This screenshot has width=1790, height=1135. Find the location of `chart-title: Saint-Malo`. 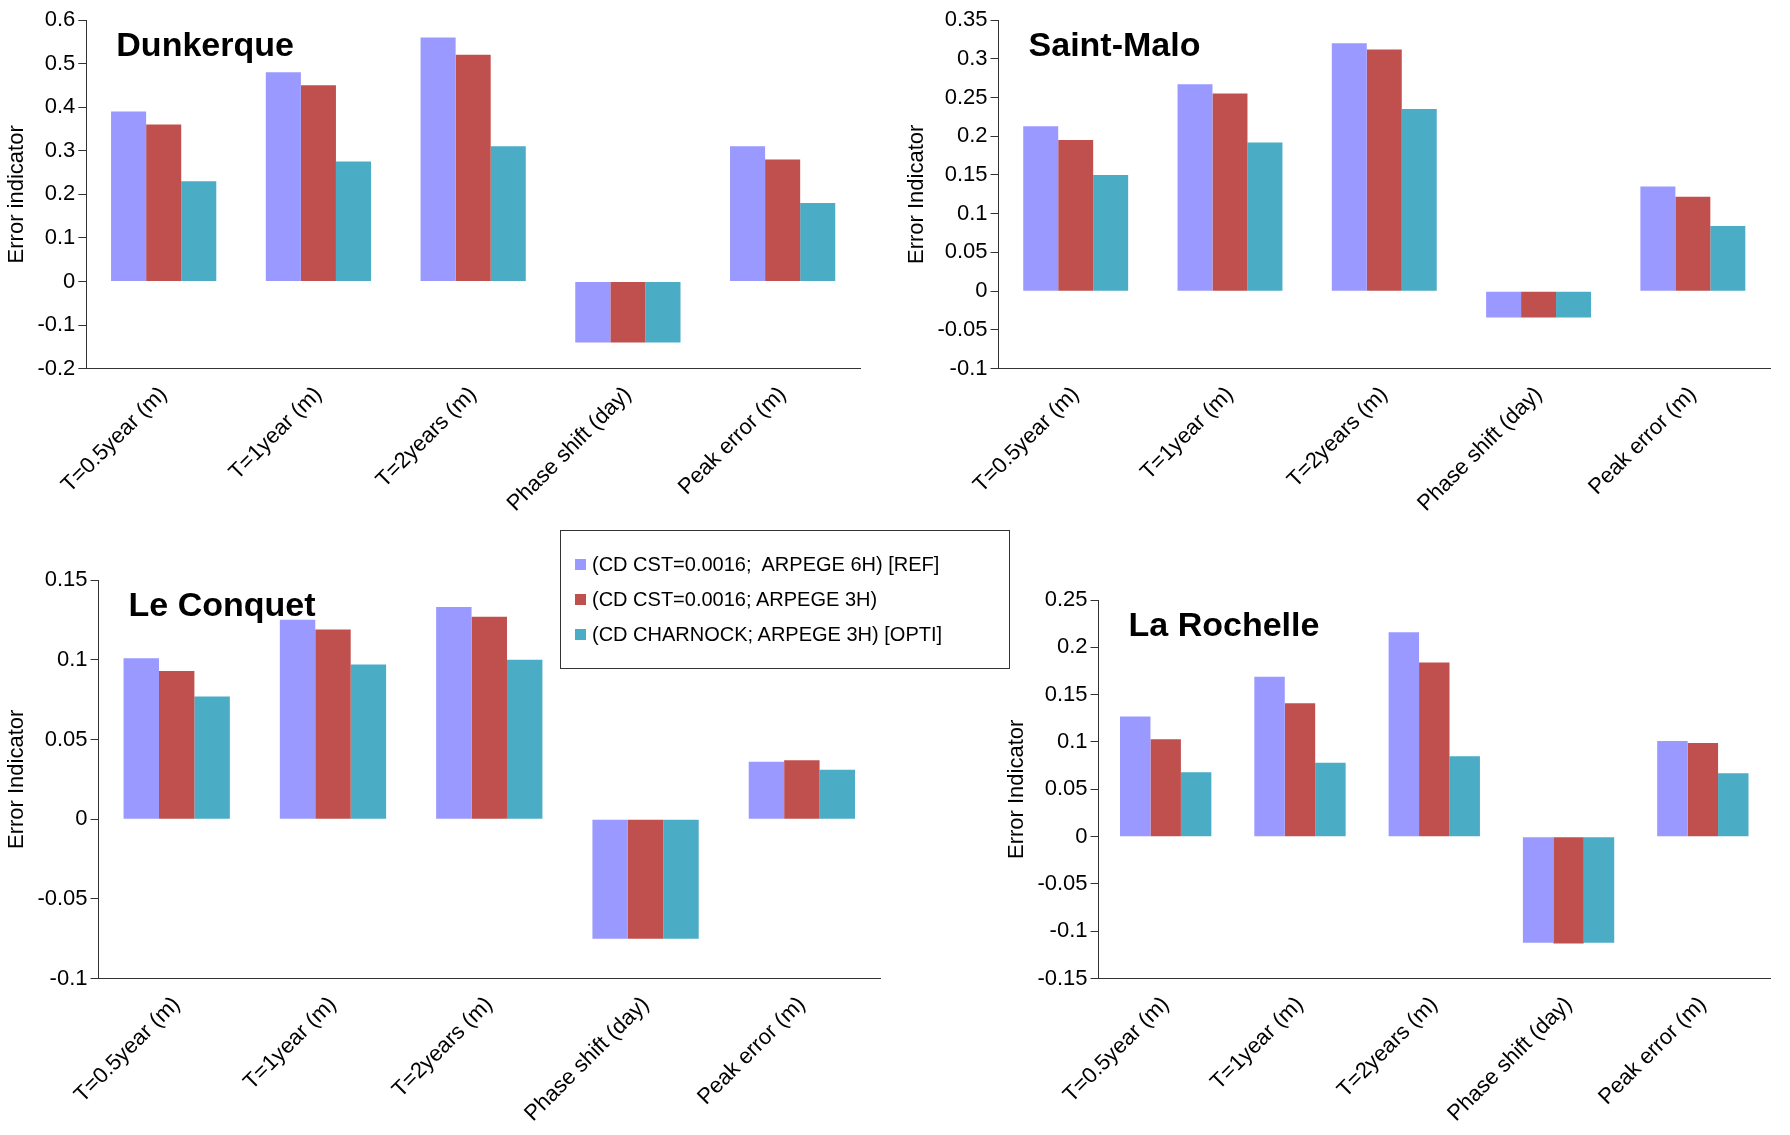

chart-title: Saint-Malo is located at coordinates (1114, 44).